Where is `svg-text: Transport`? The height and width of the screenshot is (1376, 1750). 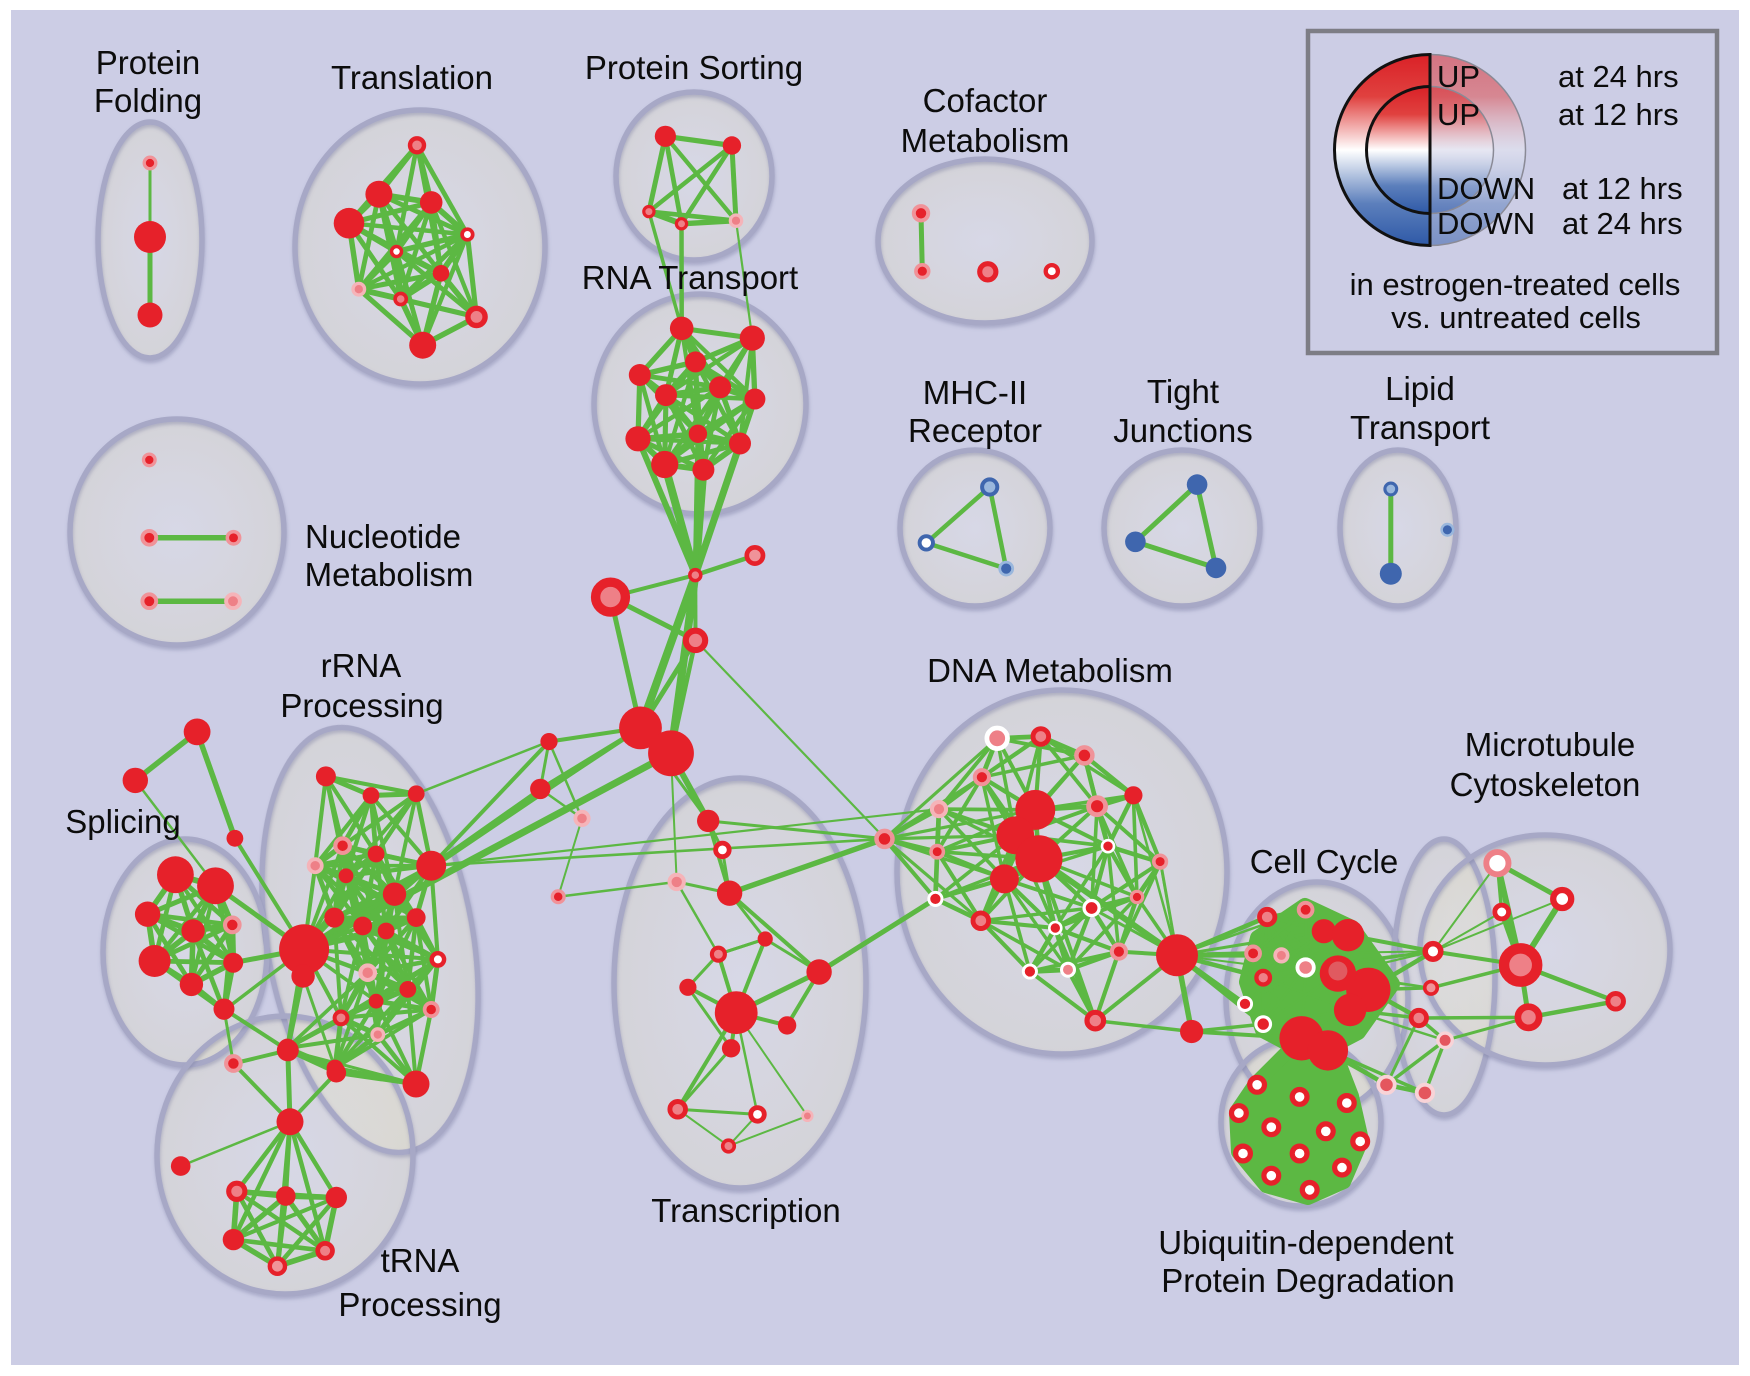 svg-text: Transport is located at coordinates (1420, 427).